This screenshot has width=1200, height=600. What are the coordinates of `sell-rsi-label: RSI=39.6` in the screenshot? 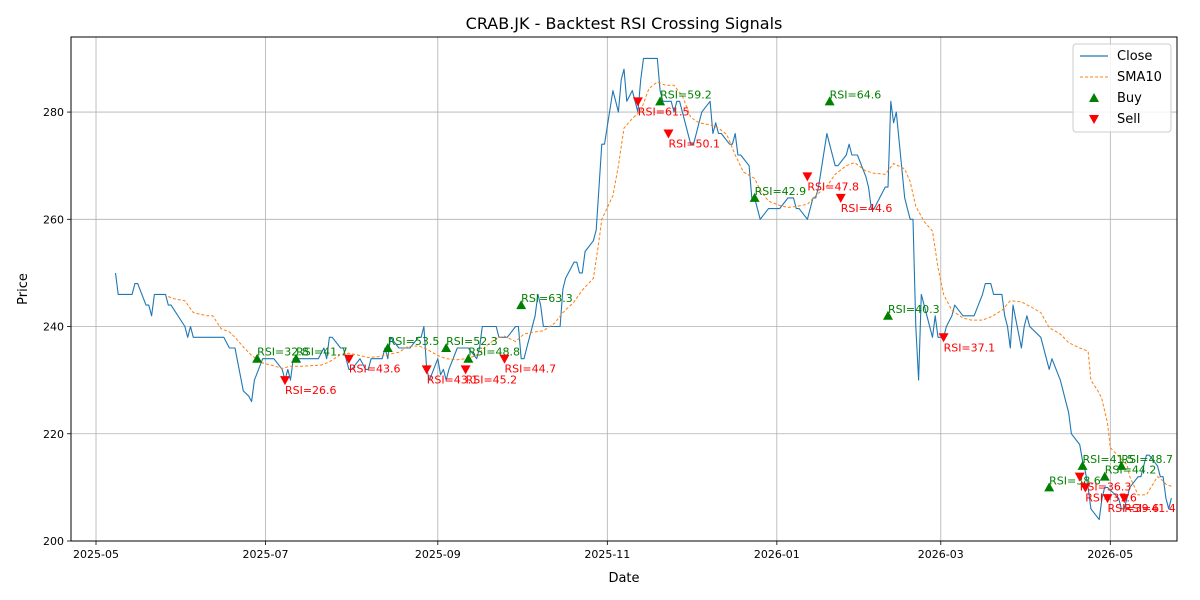 It's located at (1134, 508).